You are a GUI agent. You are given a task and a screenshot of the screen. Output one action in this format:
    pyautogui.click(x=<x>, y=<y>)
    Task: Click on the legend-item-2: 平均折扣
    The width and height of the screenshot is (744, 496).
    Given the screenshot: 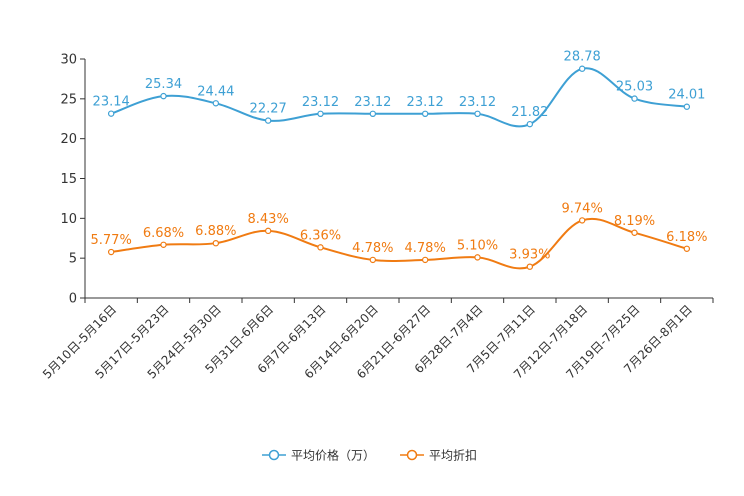 What is the action you would take?
    pyautogui.click(x=438, y=455)
    